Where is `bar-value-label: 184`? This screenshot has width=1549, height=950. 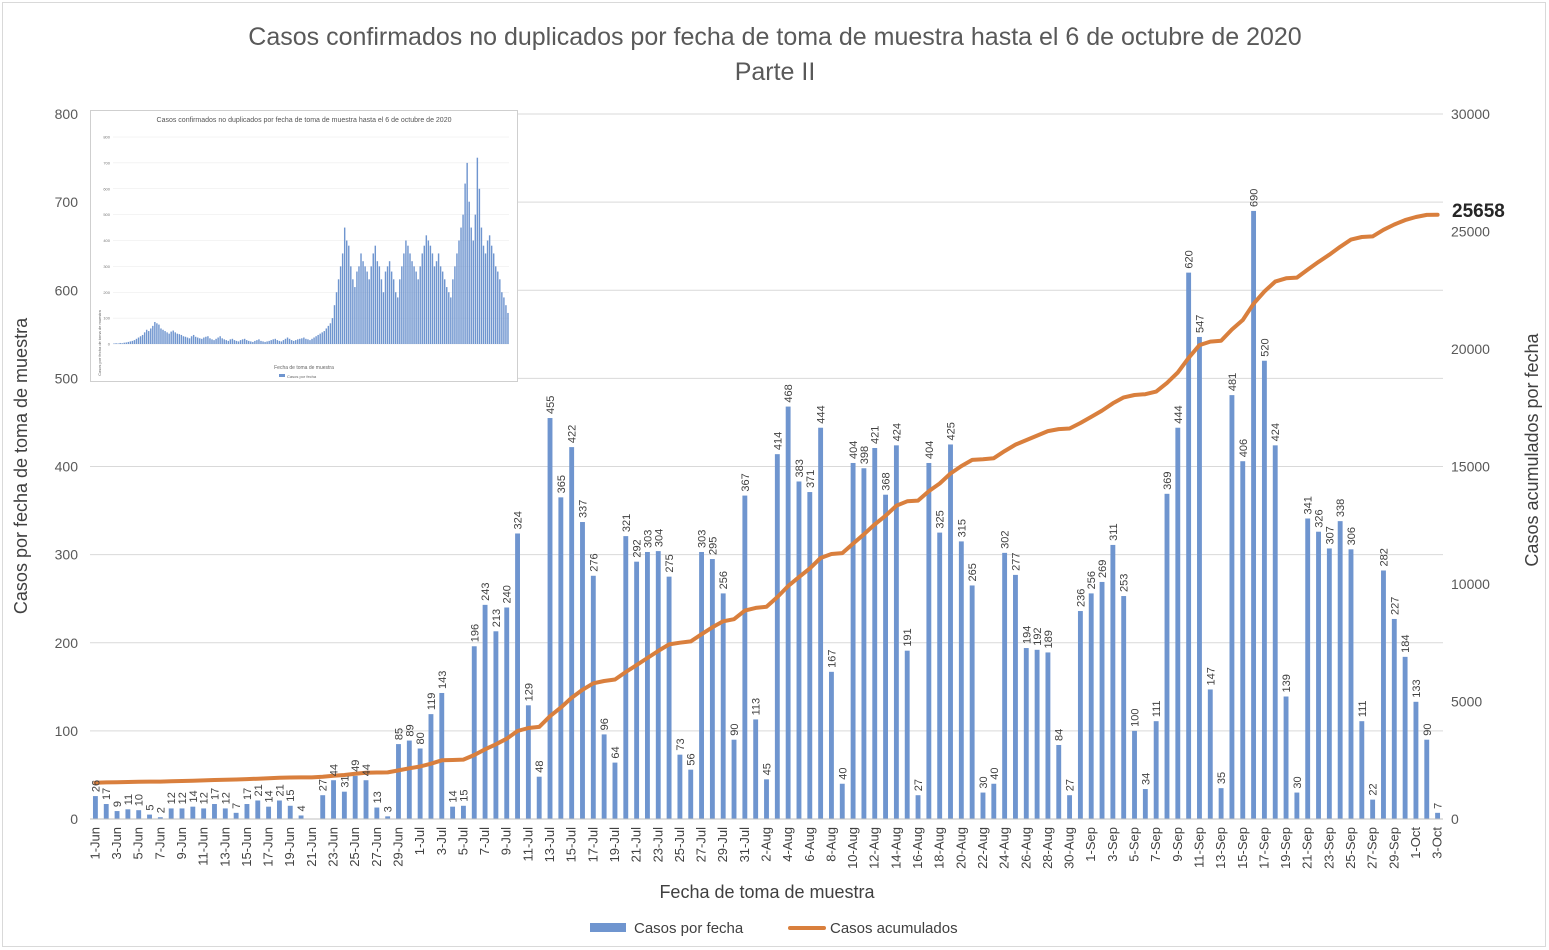 bar-value-label: 184 is located at coordinates (1406, 643).